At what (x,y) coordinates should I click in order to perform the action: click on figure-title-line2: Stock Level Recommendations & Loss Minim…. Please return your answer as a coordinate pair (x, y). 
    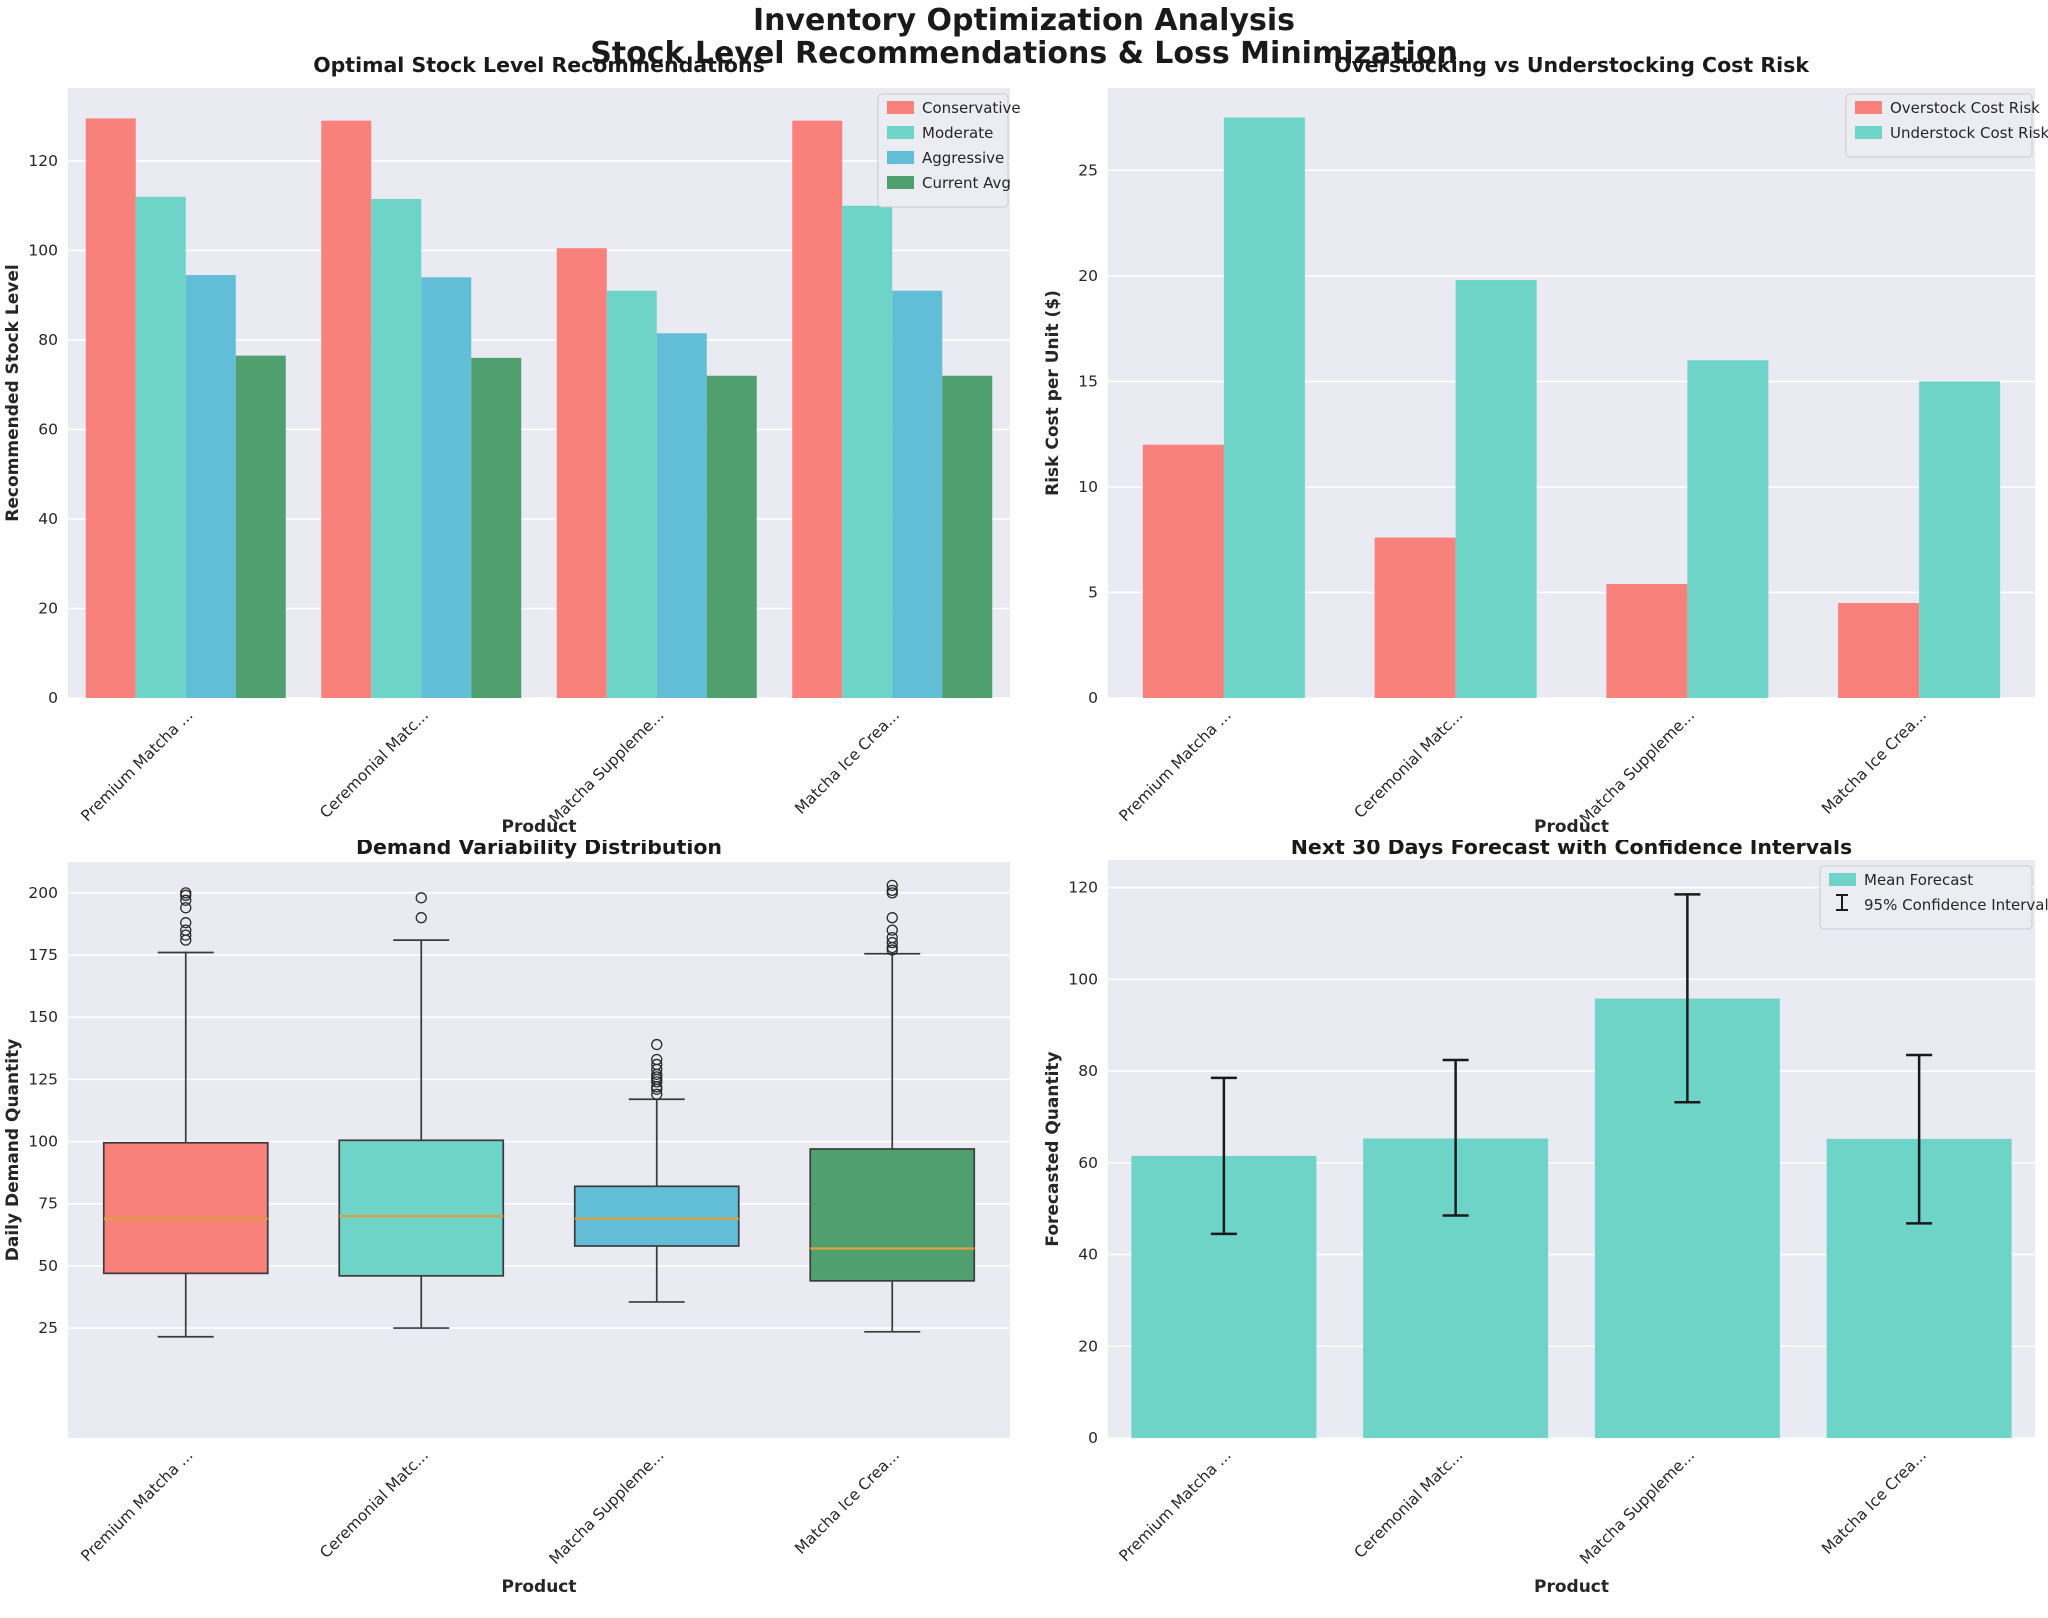
    Looking at the image, I should click on (1024, 53).